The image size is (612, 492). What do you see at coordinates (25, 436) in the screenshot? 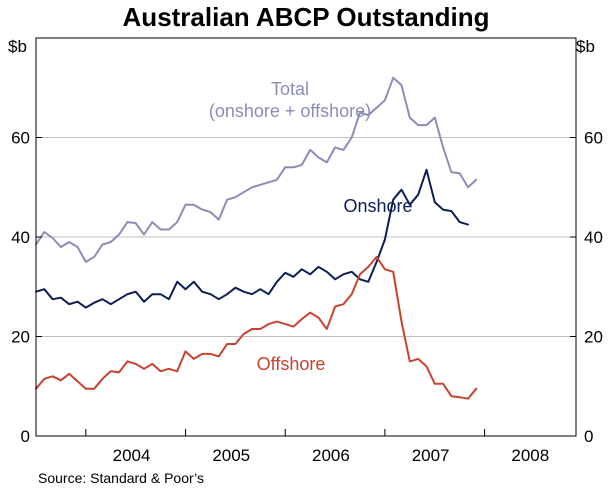
I see `y-tick-left-0: 0` at bounding box center [25, 436].